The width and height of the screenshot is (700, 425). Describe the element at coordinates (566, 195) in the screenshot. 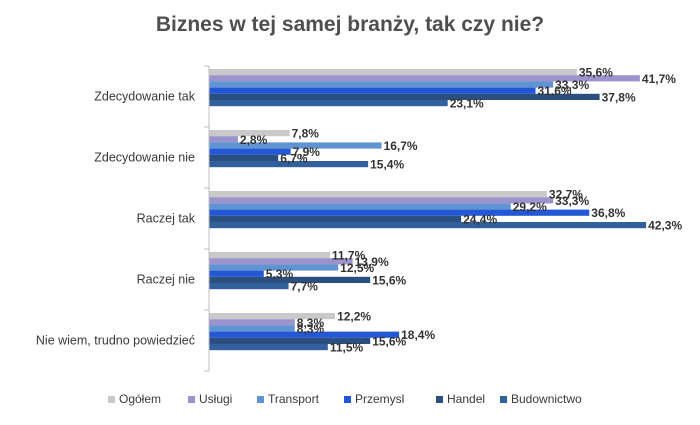

I see `data-label: 32,7%` at that location.